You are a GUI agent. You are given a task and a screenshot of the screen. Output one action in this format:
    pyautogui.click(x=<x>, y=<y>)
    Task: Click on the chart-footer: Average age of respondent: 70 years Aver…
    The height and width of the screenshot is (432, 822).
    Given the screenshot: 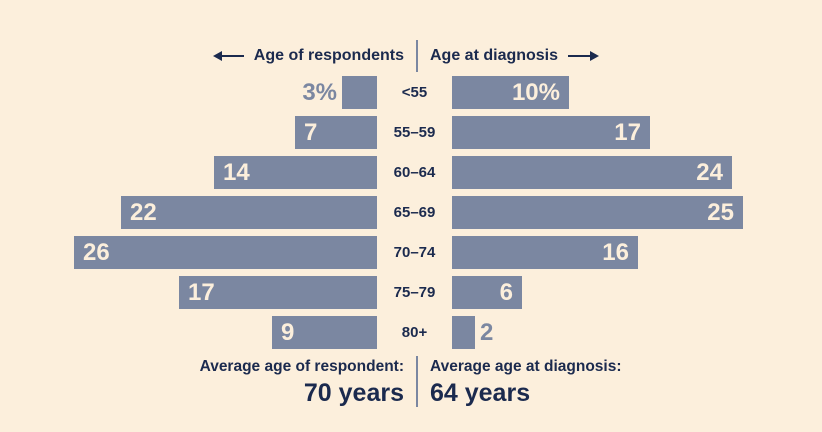 What is the action you would take?
    pyautogui.click(x=411, y=382)
    